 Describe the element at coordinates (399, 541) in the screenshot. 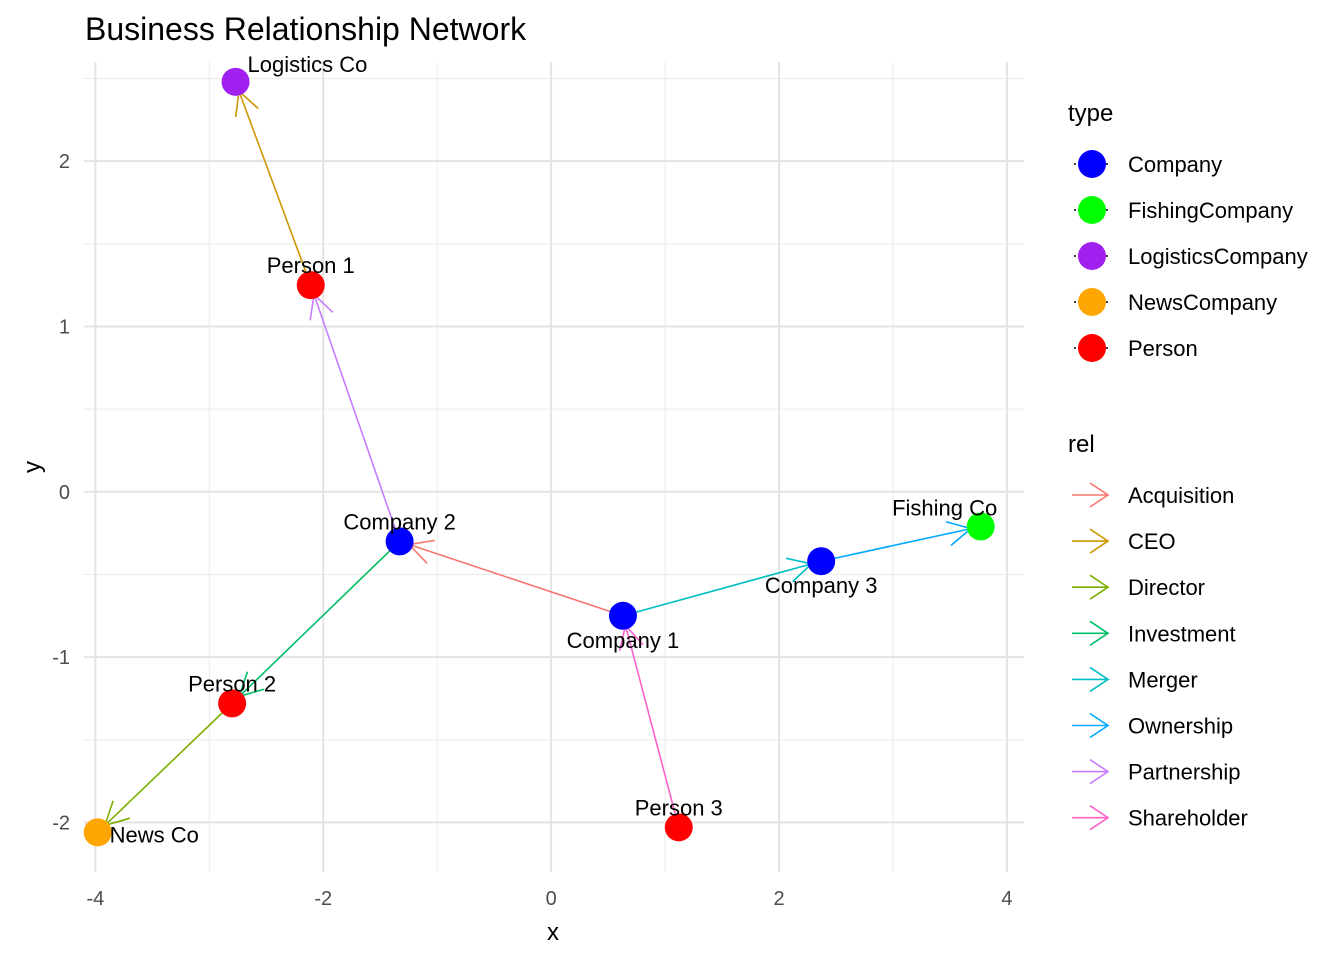

I see `node-company2` at that location.